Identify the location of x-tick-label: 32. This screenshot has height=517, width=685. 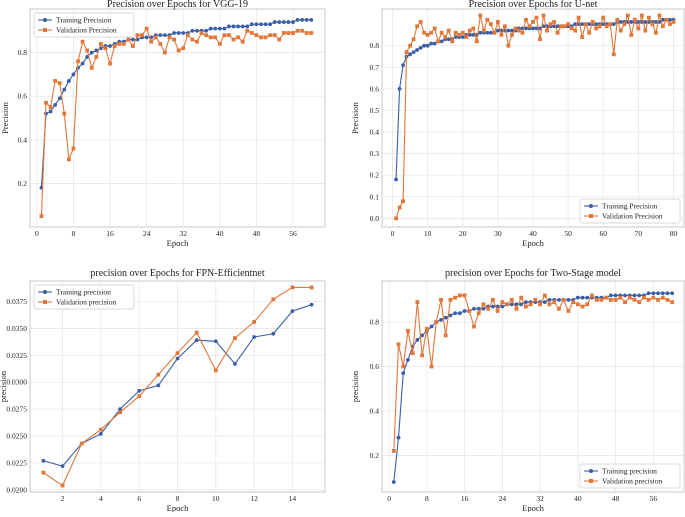
(540, 498).